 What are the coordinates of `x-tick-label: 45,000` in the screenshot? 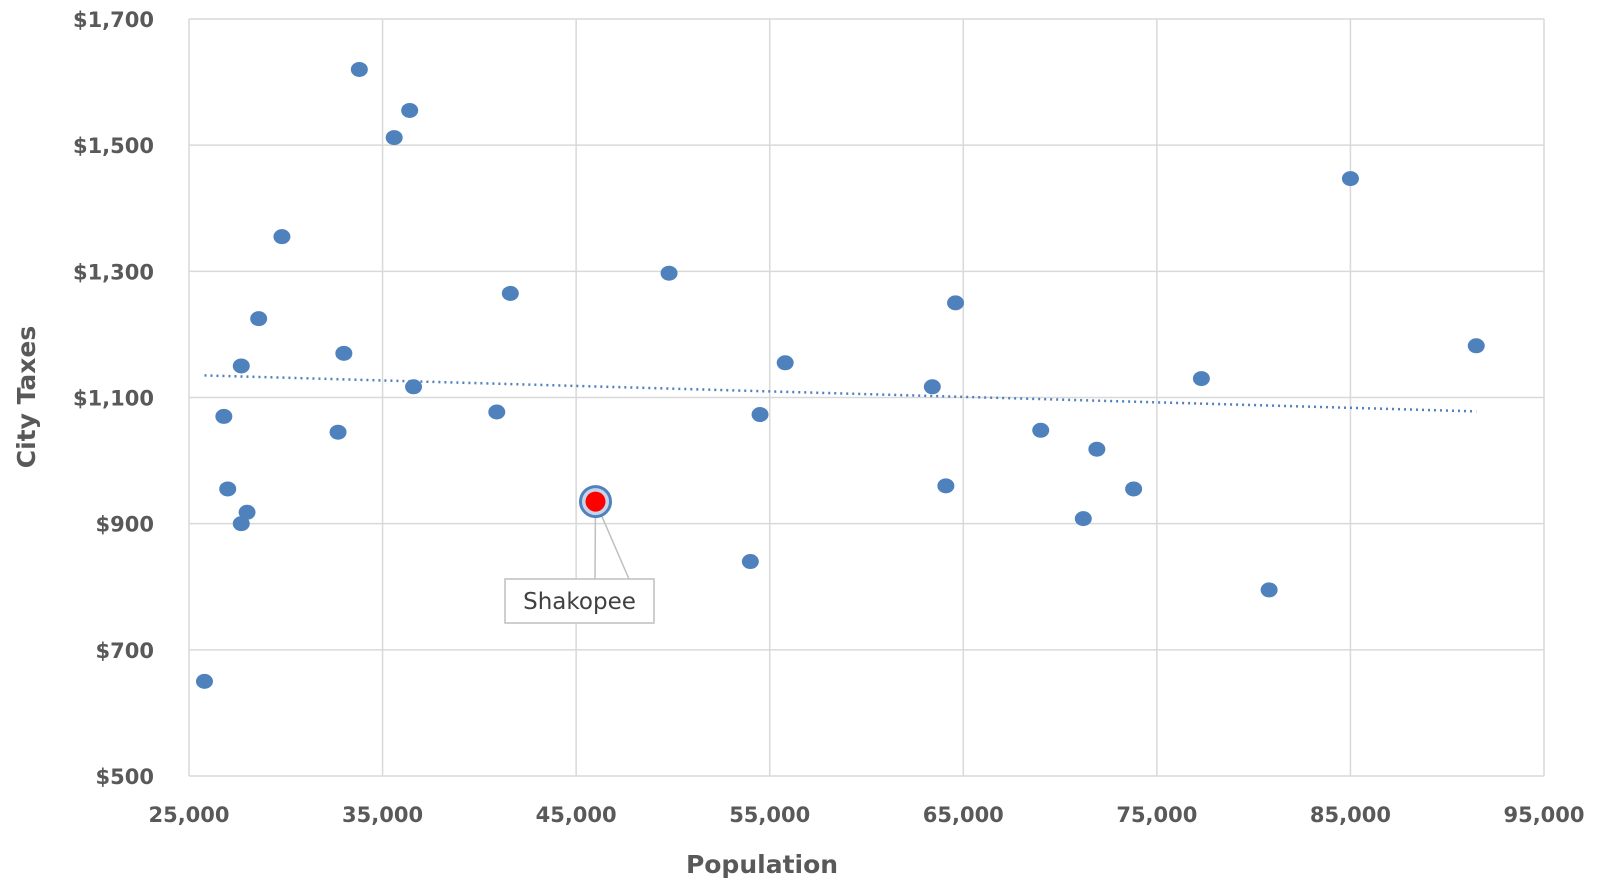 It's located at (576, 815).